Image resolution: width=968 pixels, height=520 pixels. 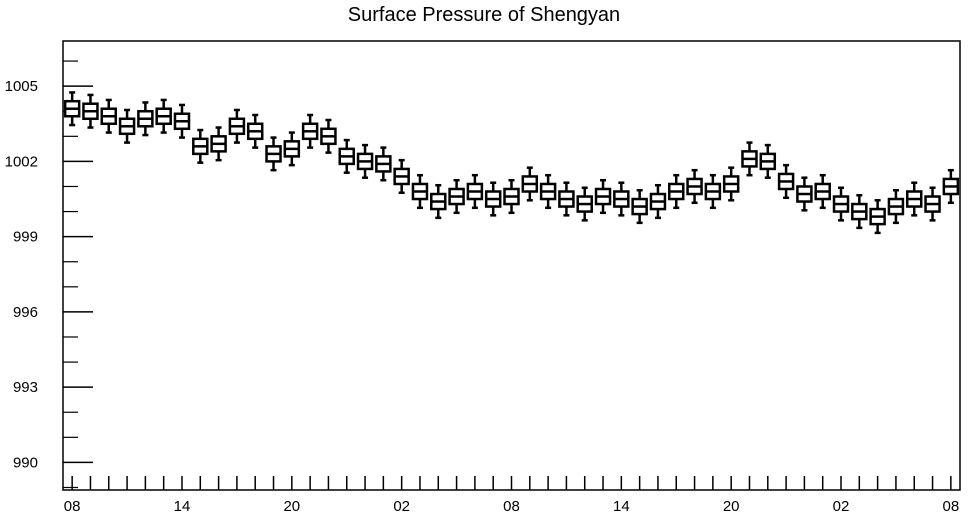 What do you see at coordinates (25, 387) in the screenshot?
I see `y-tick-label: 993` at bounding box center [25, 387].